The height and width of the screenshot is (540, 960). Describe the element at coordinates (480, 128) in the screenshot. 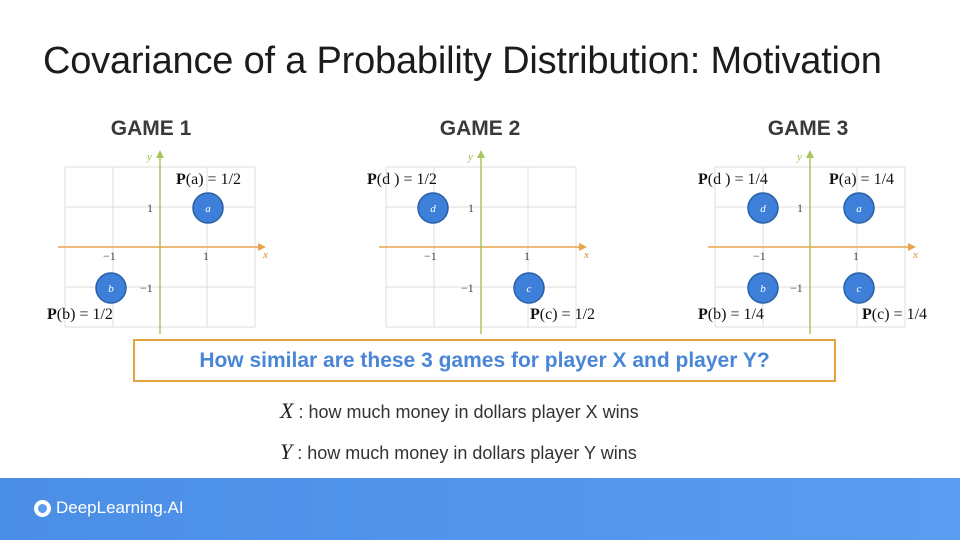

I see `game-2-label: GAME 2` at that location.